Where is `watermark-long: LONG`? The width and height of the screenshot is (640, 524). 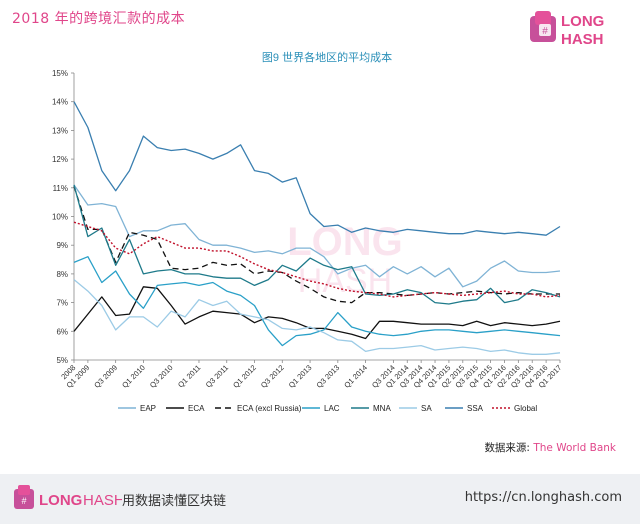 watermark-long: LONG is located at coordinates (345, 242).